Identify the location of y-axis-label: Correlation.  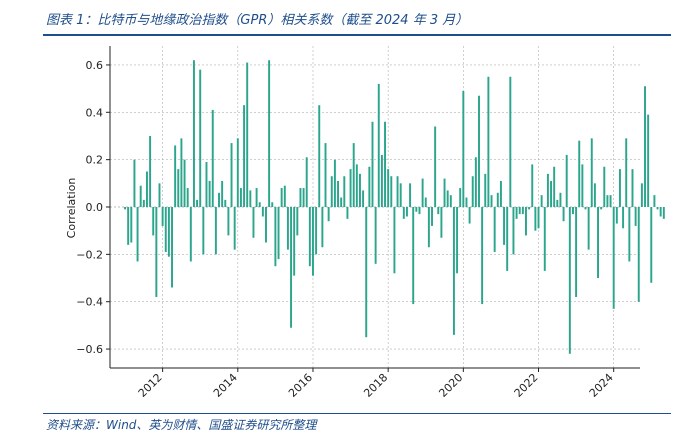
(71, 208).